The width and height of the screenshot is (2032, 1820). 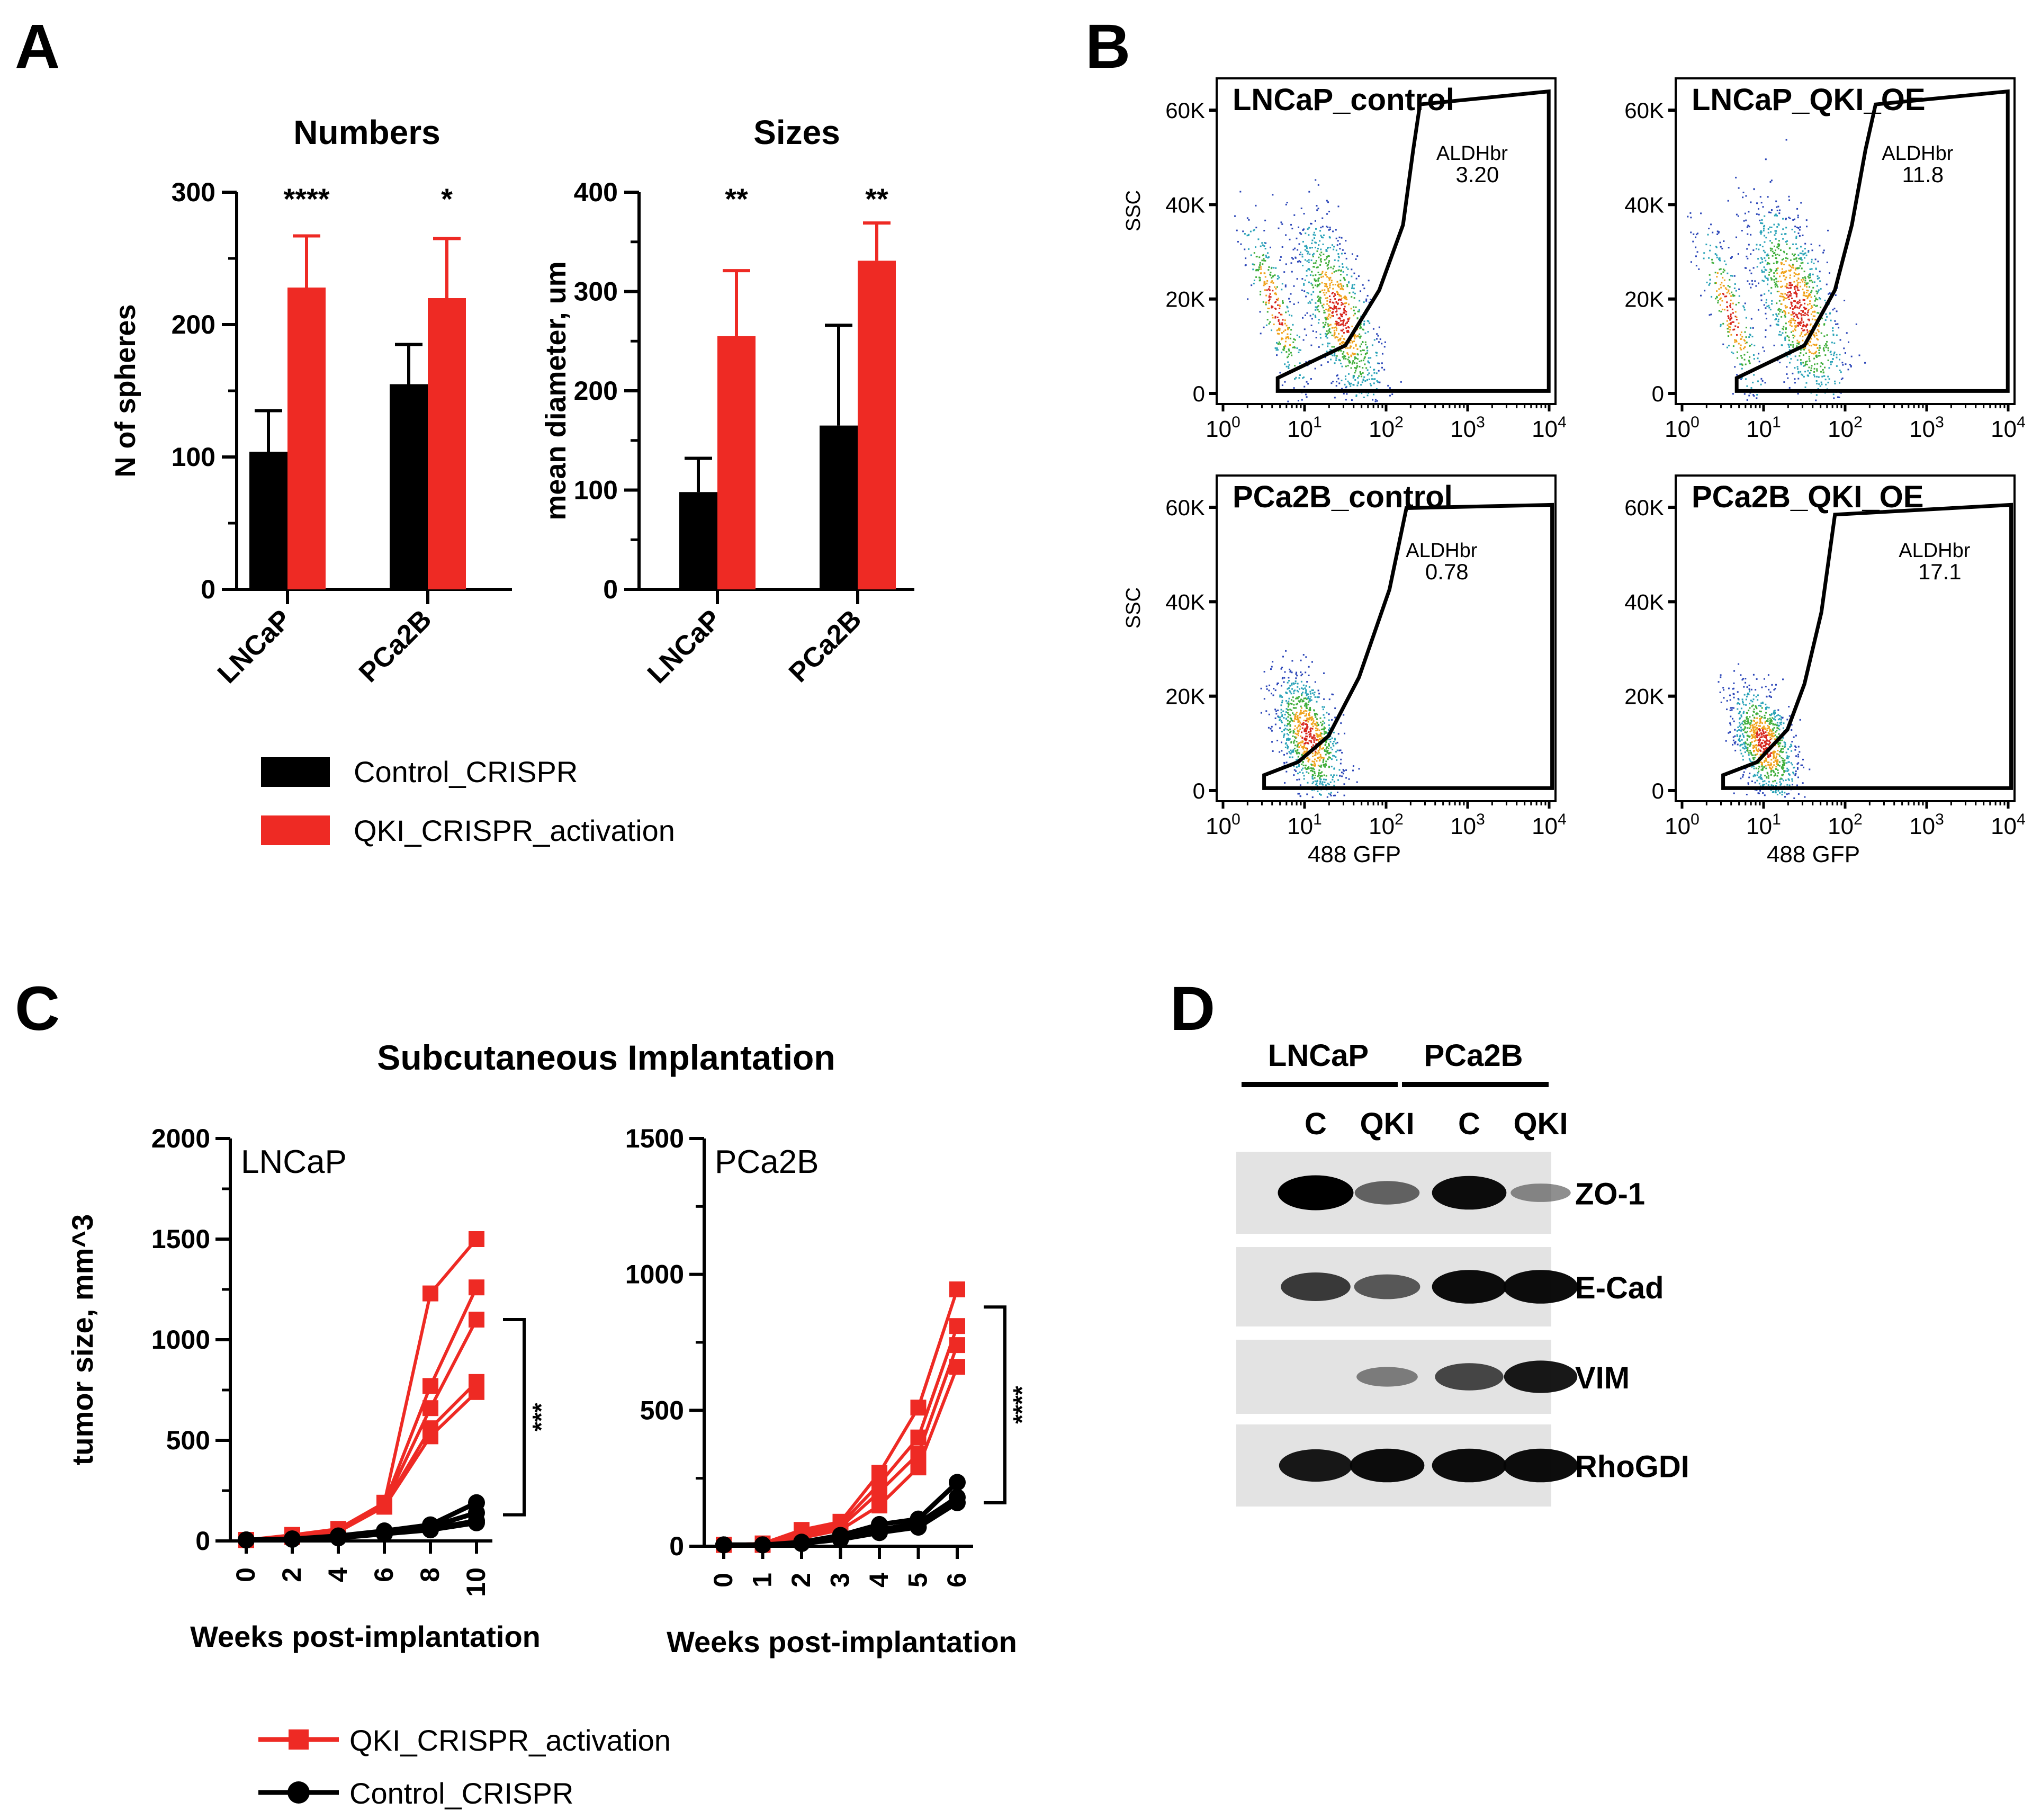 I want to click on blot-label: RhoGDI, so click(x=1632, y=1467).